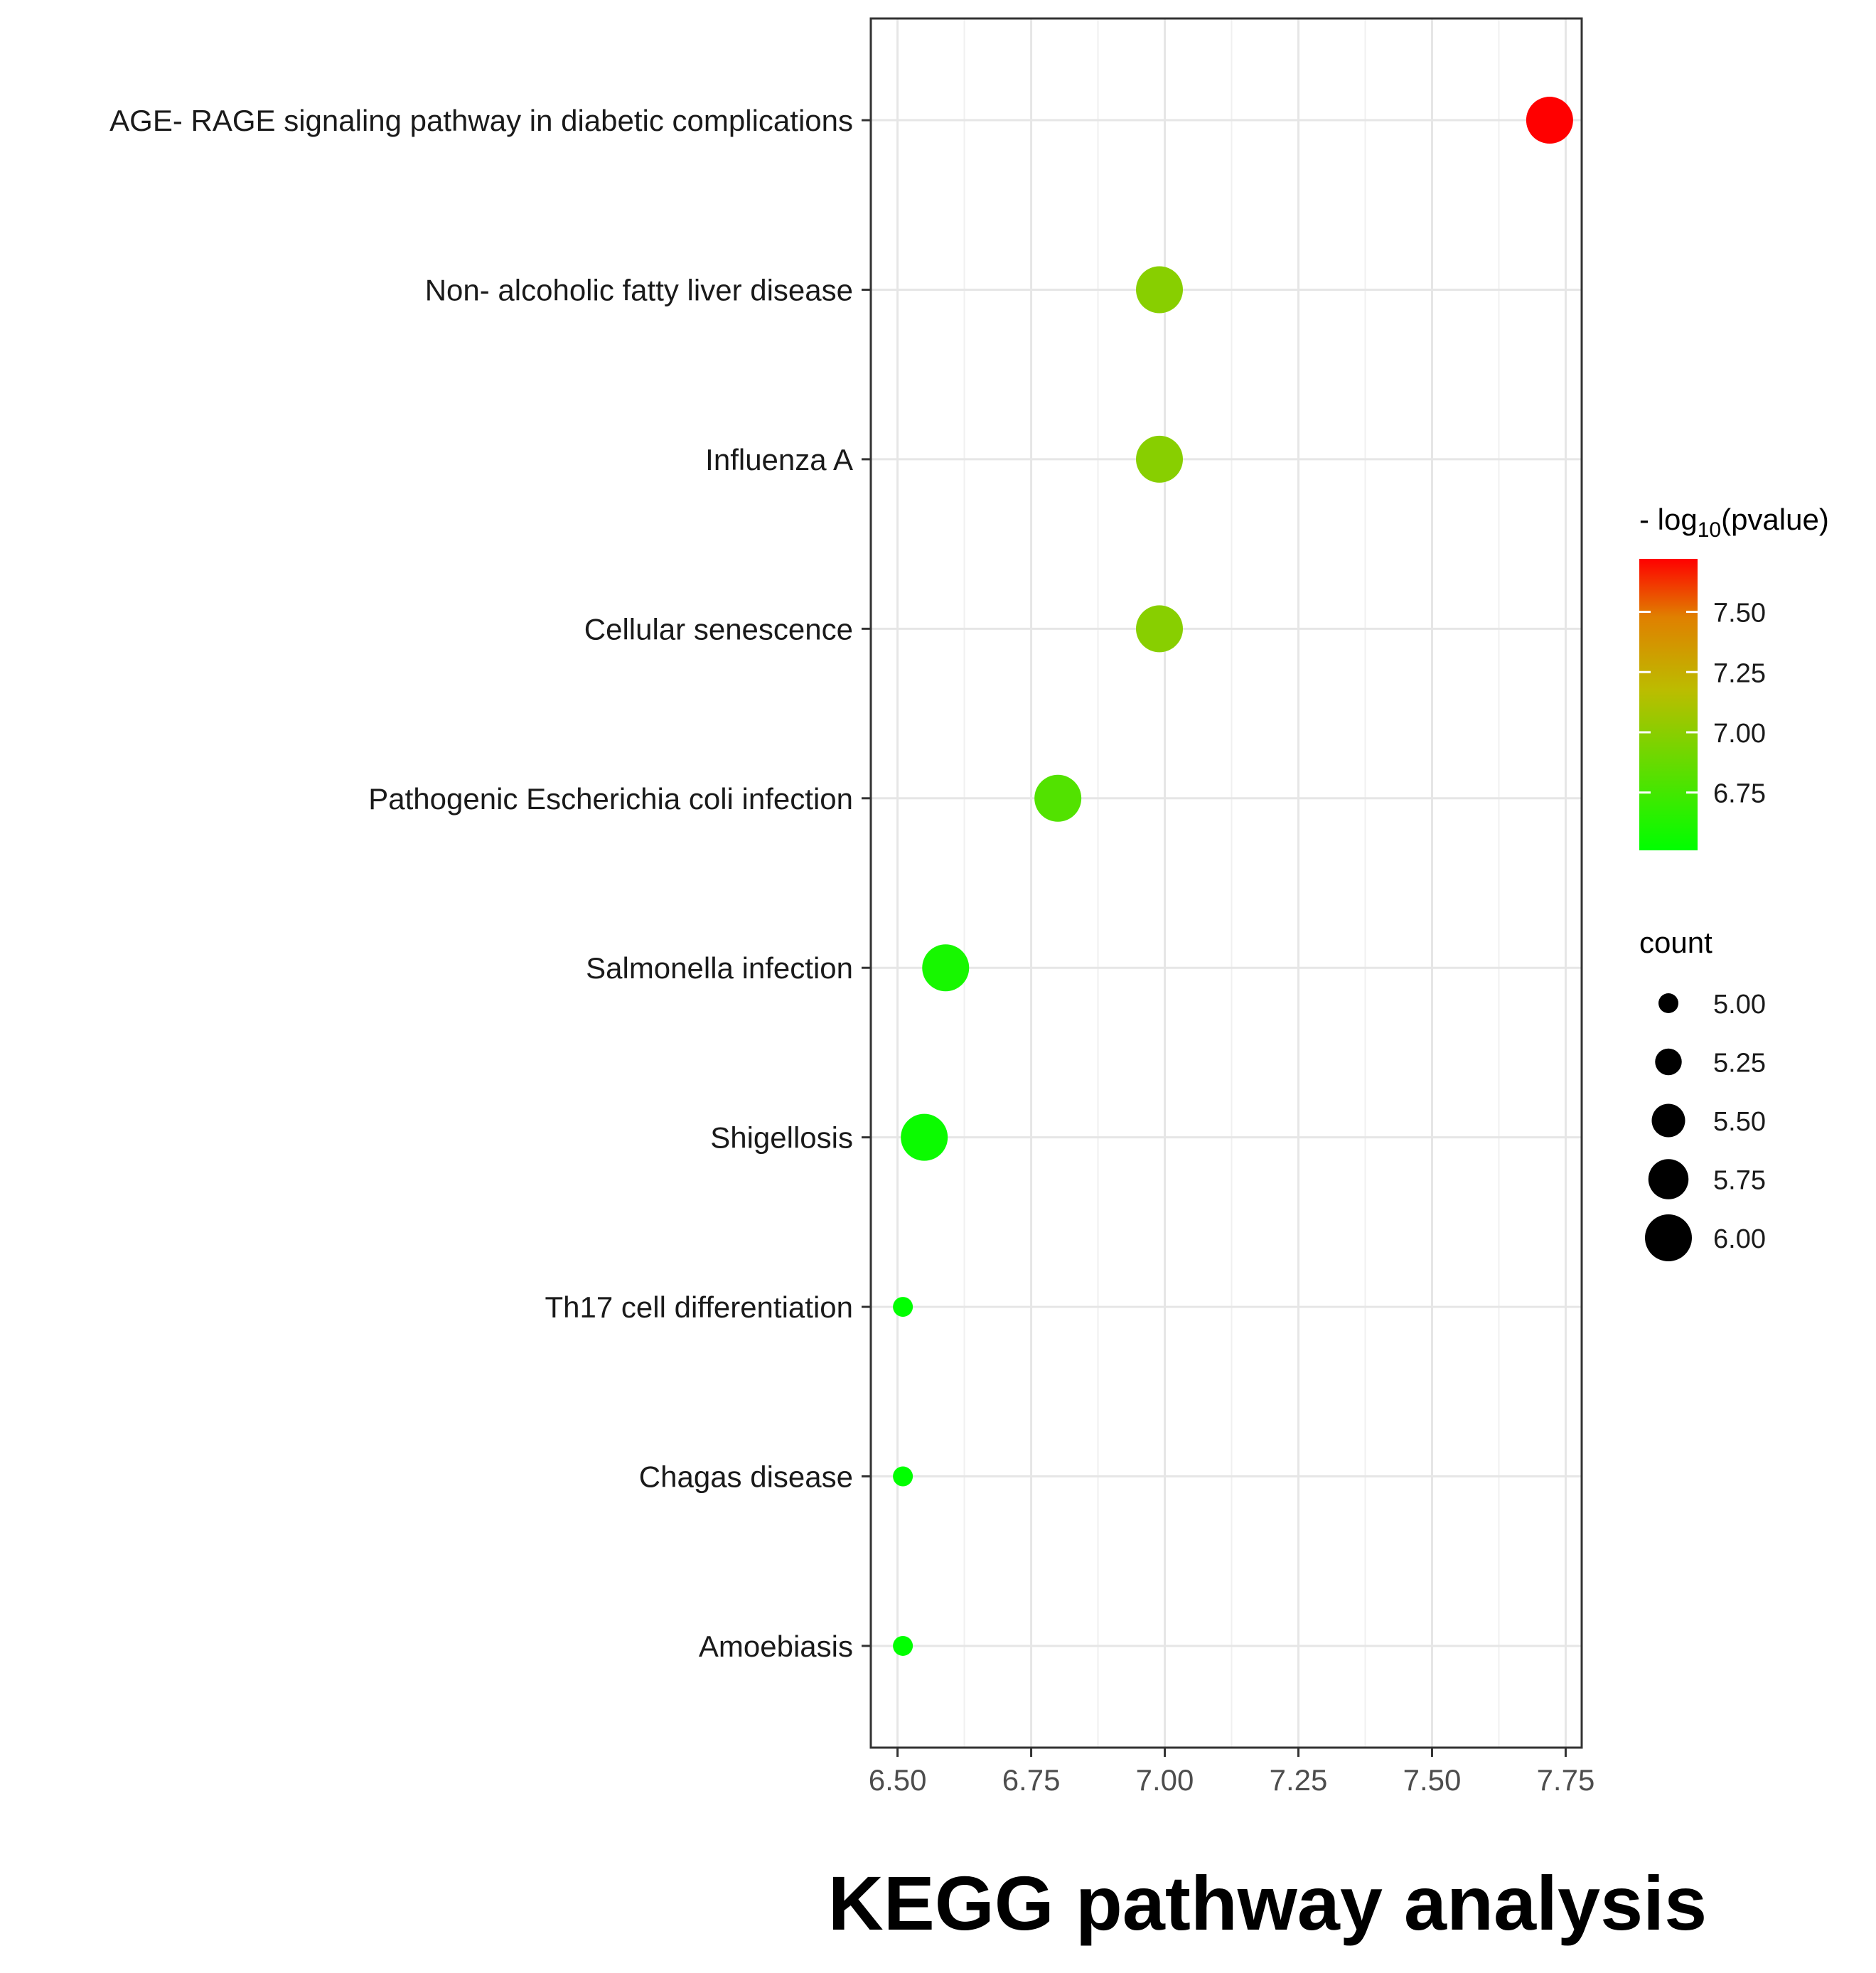 Image resolution: width=1876 pixels, height=1973 pixels. What do you see at coordinates (746, 1477) in the screenshot?
I see `y-tick-label: Chagas disease` at bounding box center [746, 1477].